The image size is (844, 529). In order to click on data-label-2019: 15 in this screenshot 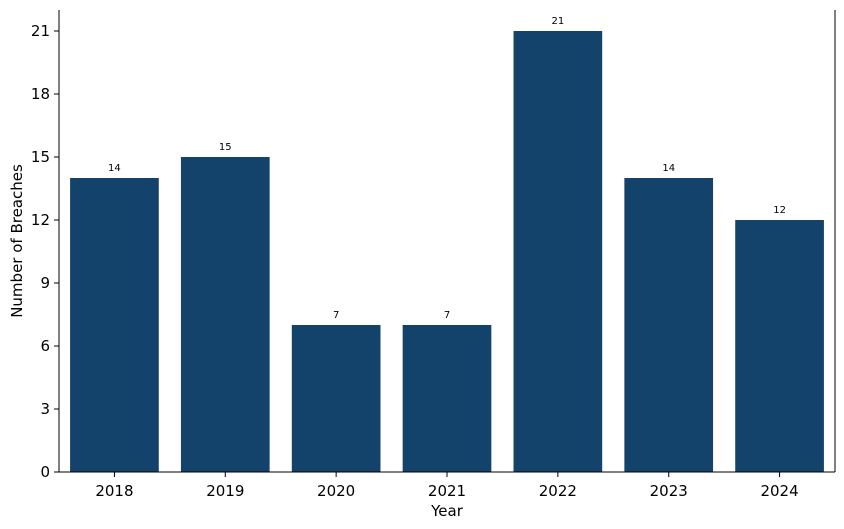, I will do `click(225, 147)`.